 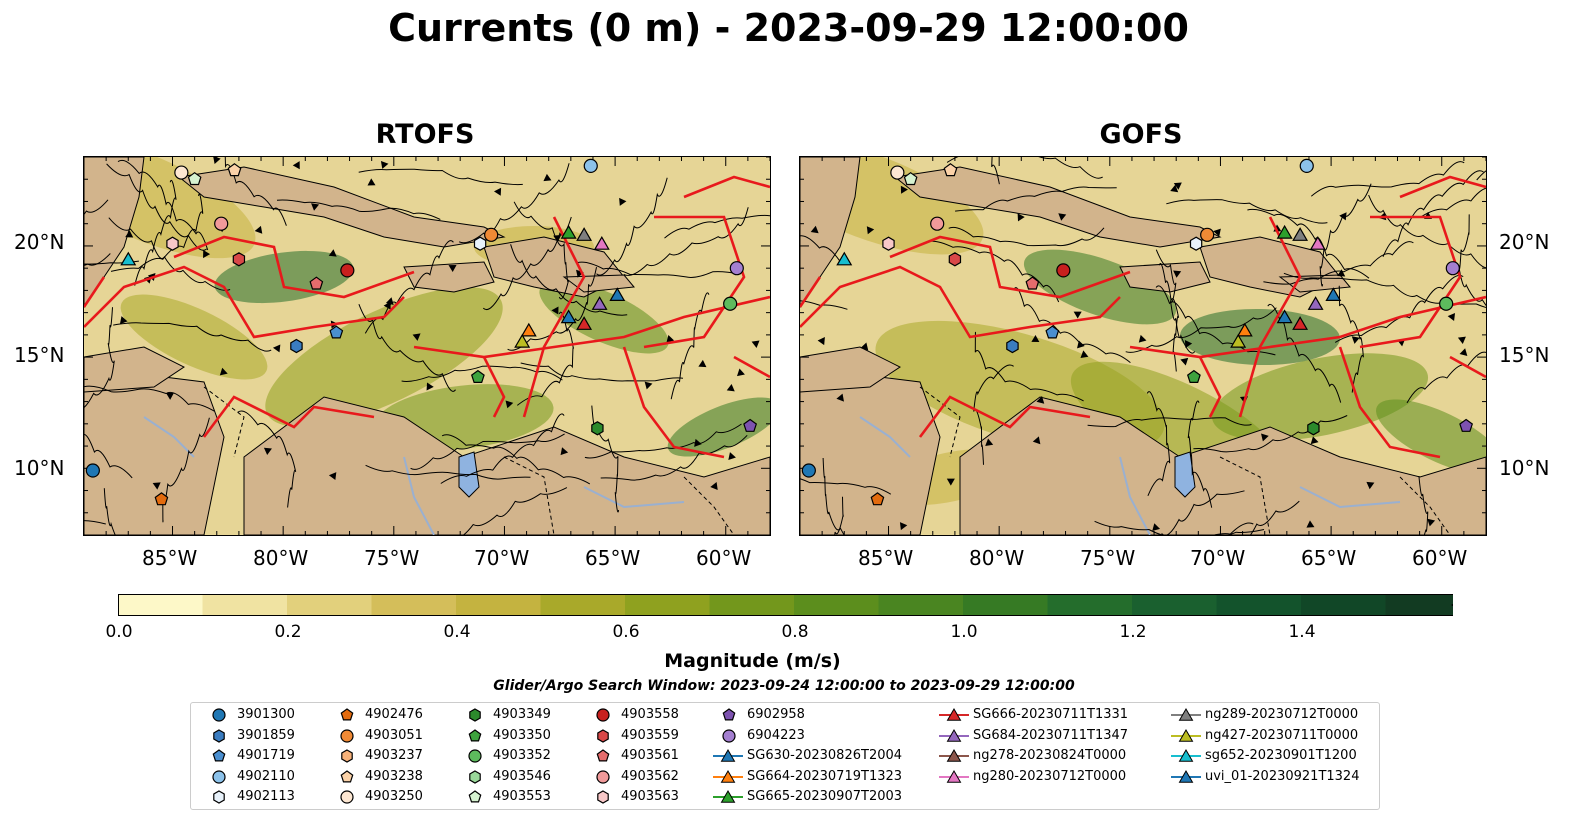 What do you see at coordinates (1350, 497) in the screenshot?
I see `river` at bounding box center [1350, 497].